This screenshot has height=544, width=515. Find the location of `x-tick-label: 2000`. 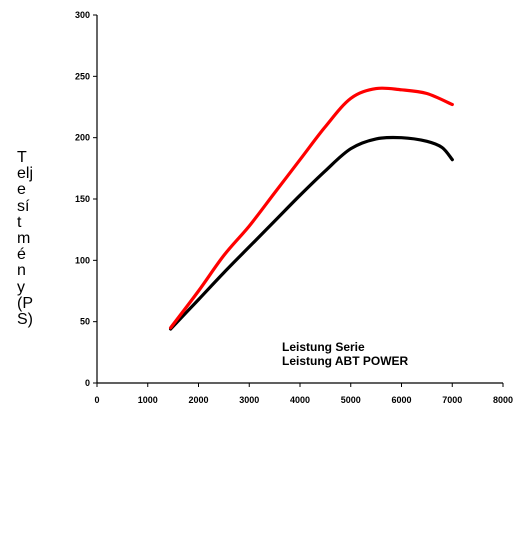

x-tick-label: 2000 is located at coordinates (198, 400).